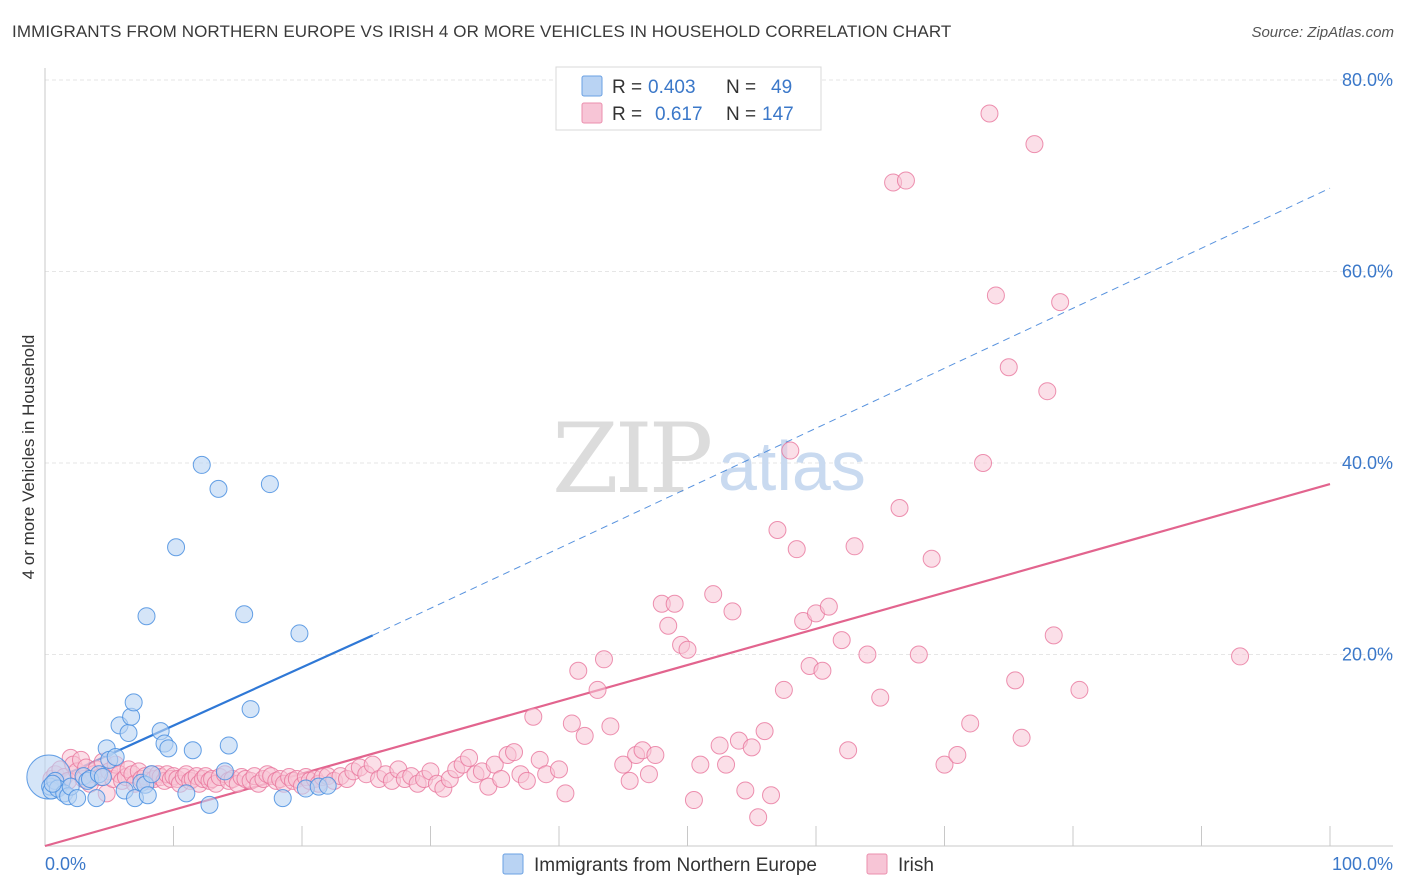 The image size is (1406, 892). I want to click on correlation-legend: R = 0.403 N = 49 R = 0.617 N = 147, so click(688, 98).